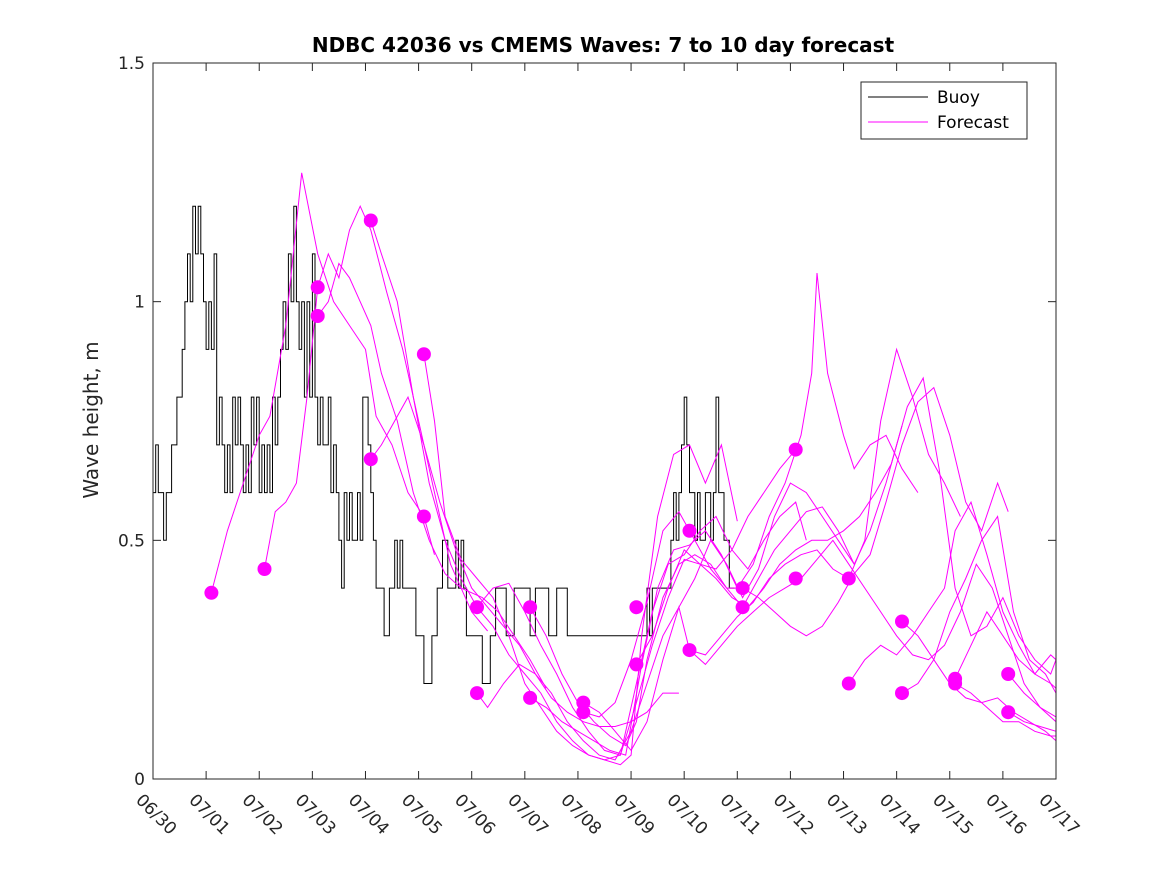 This screenshot has width=1167, height=875. I want to click on legend-box, so click(944, 110).